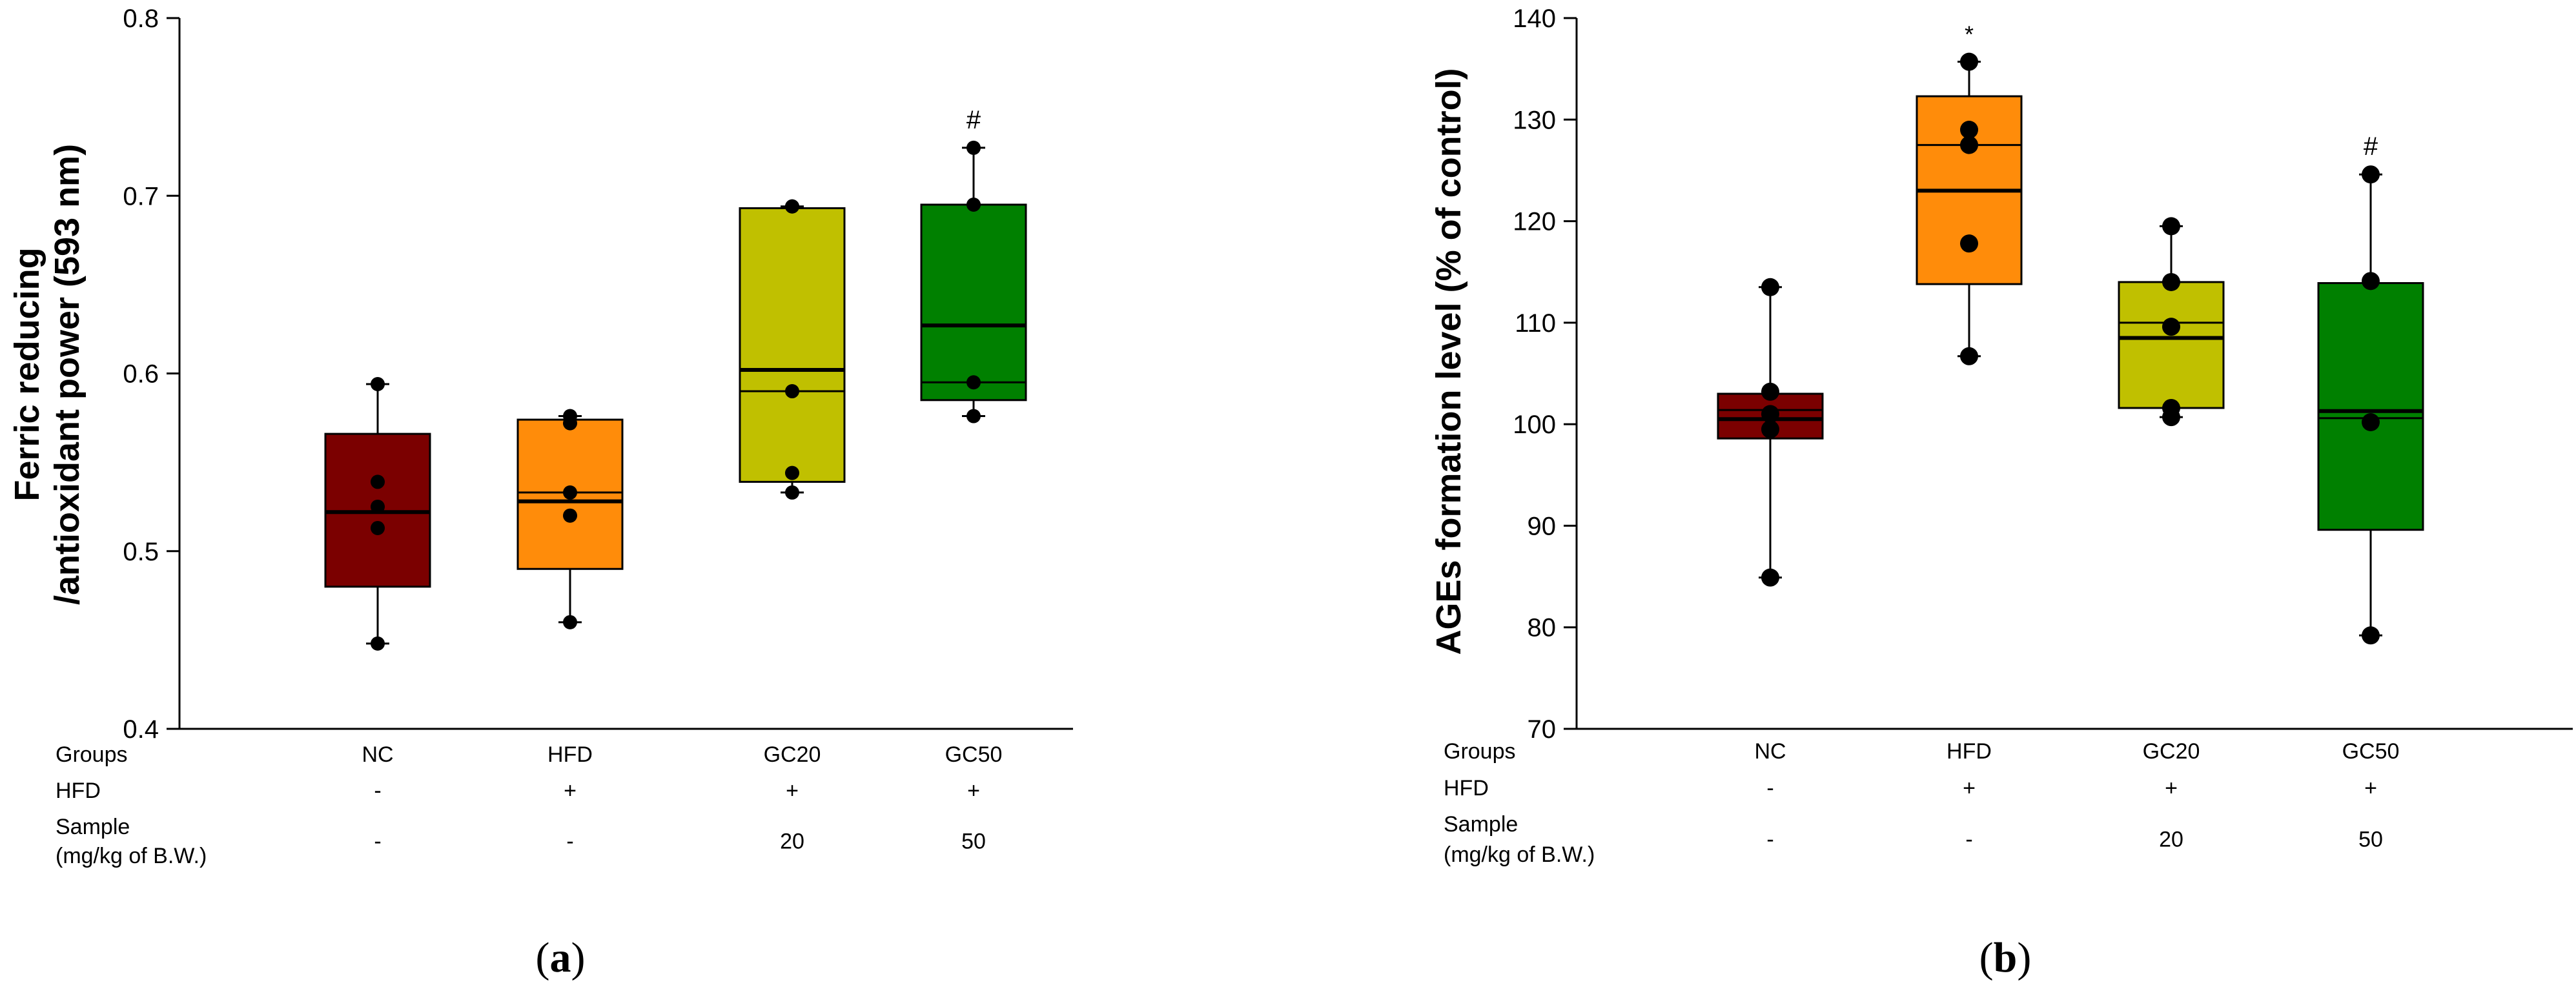 Image resolution: width=2576 pixels, height=989 pixels. I want to click on panel-a-box-hfd, so click(570, 519).